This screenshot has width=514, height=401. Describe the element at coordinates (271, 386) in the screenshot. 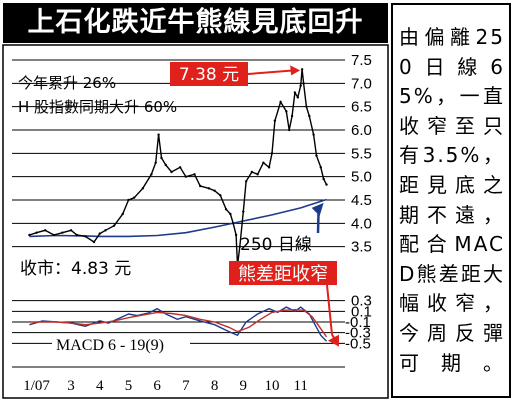

I see `x-tick-label-8: 10` at that location.